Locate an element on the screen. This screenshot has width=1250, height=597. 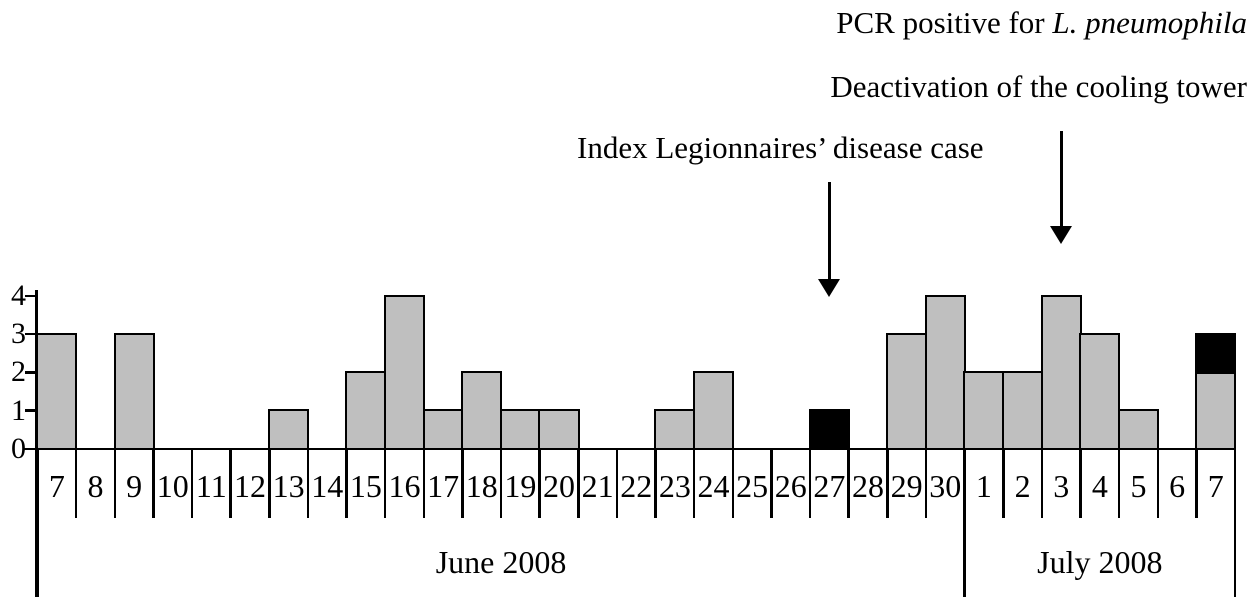
day-label-june-12: 12 is located at coordinates (249, 486).